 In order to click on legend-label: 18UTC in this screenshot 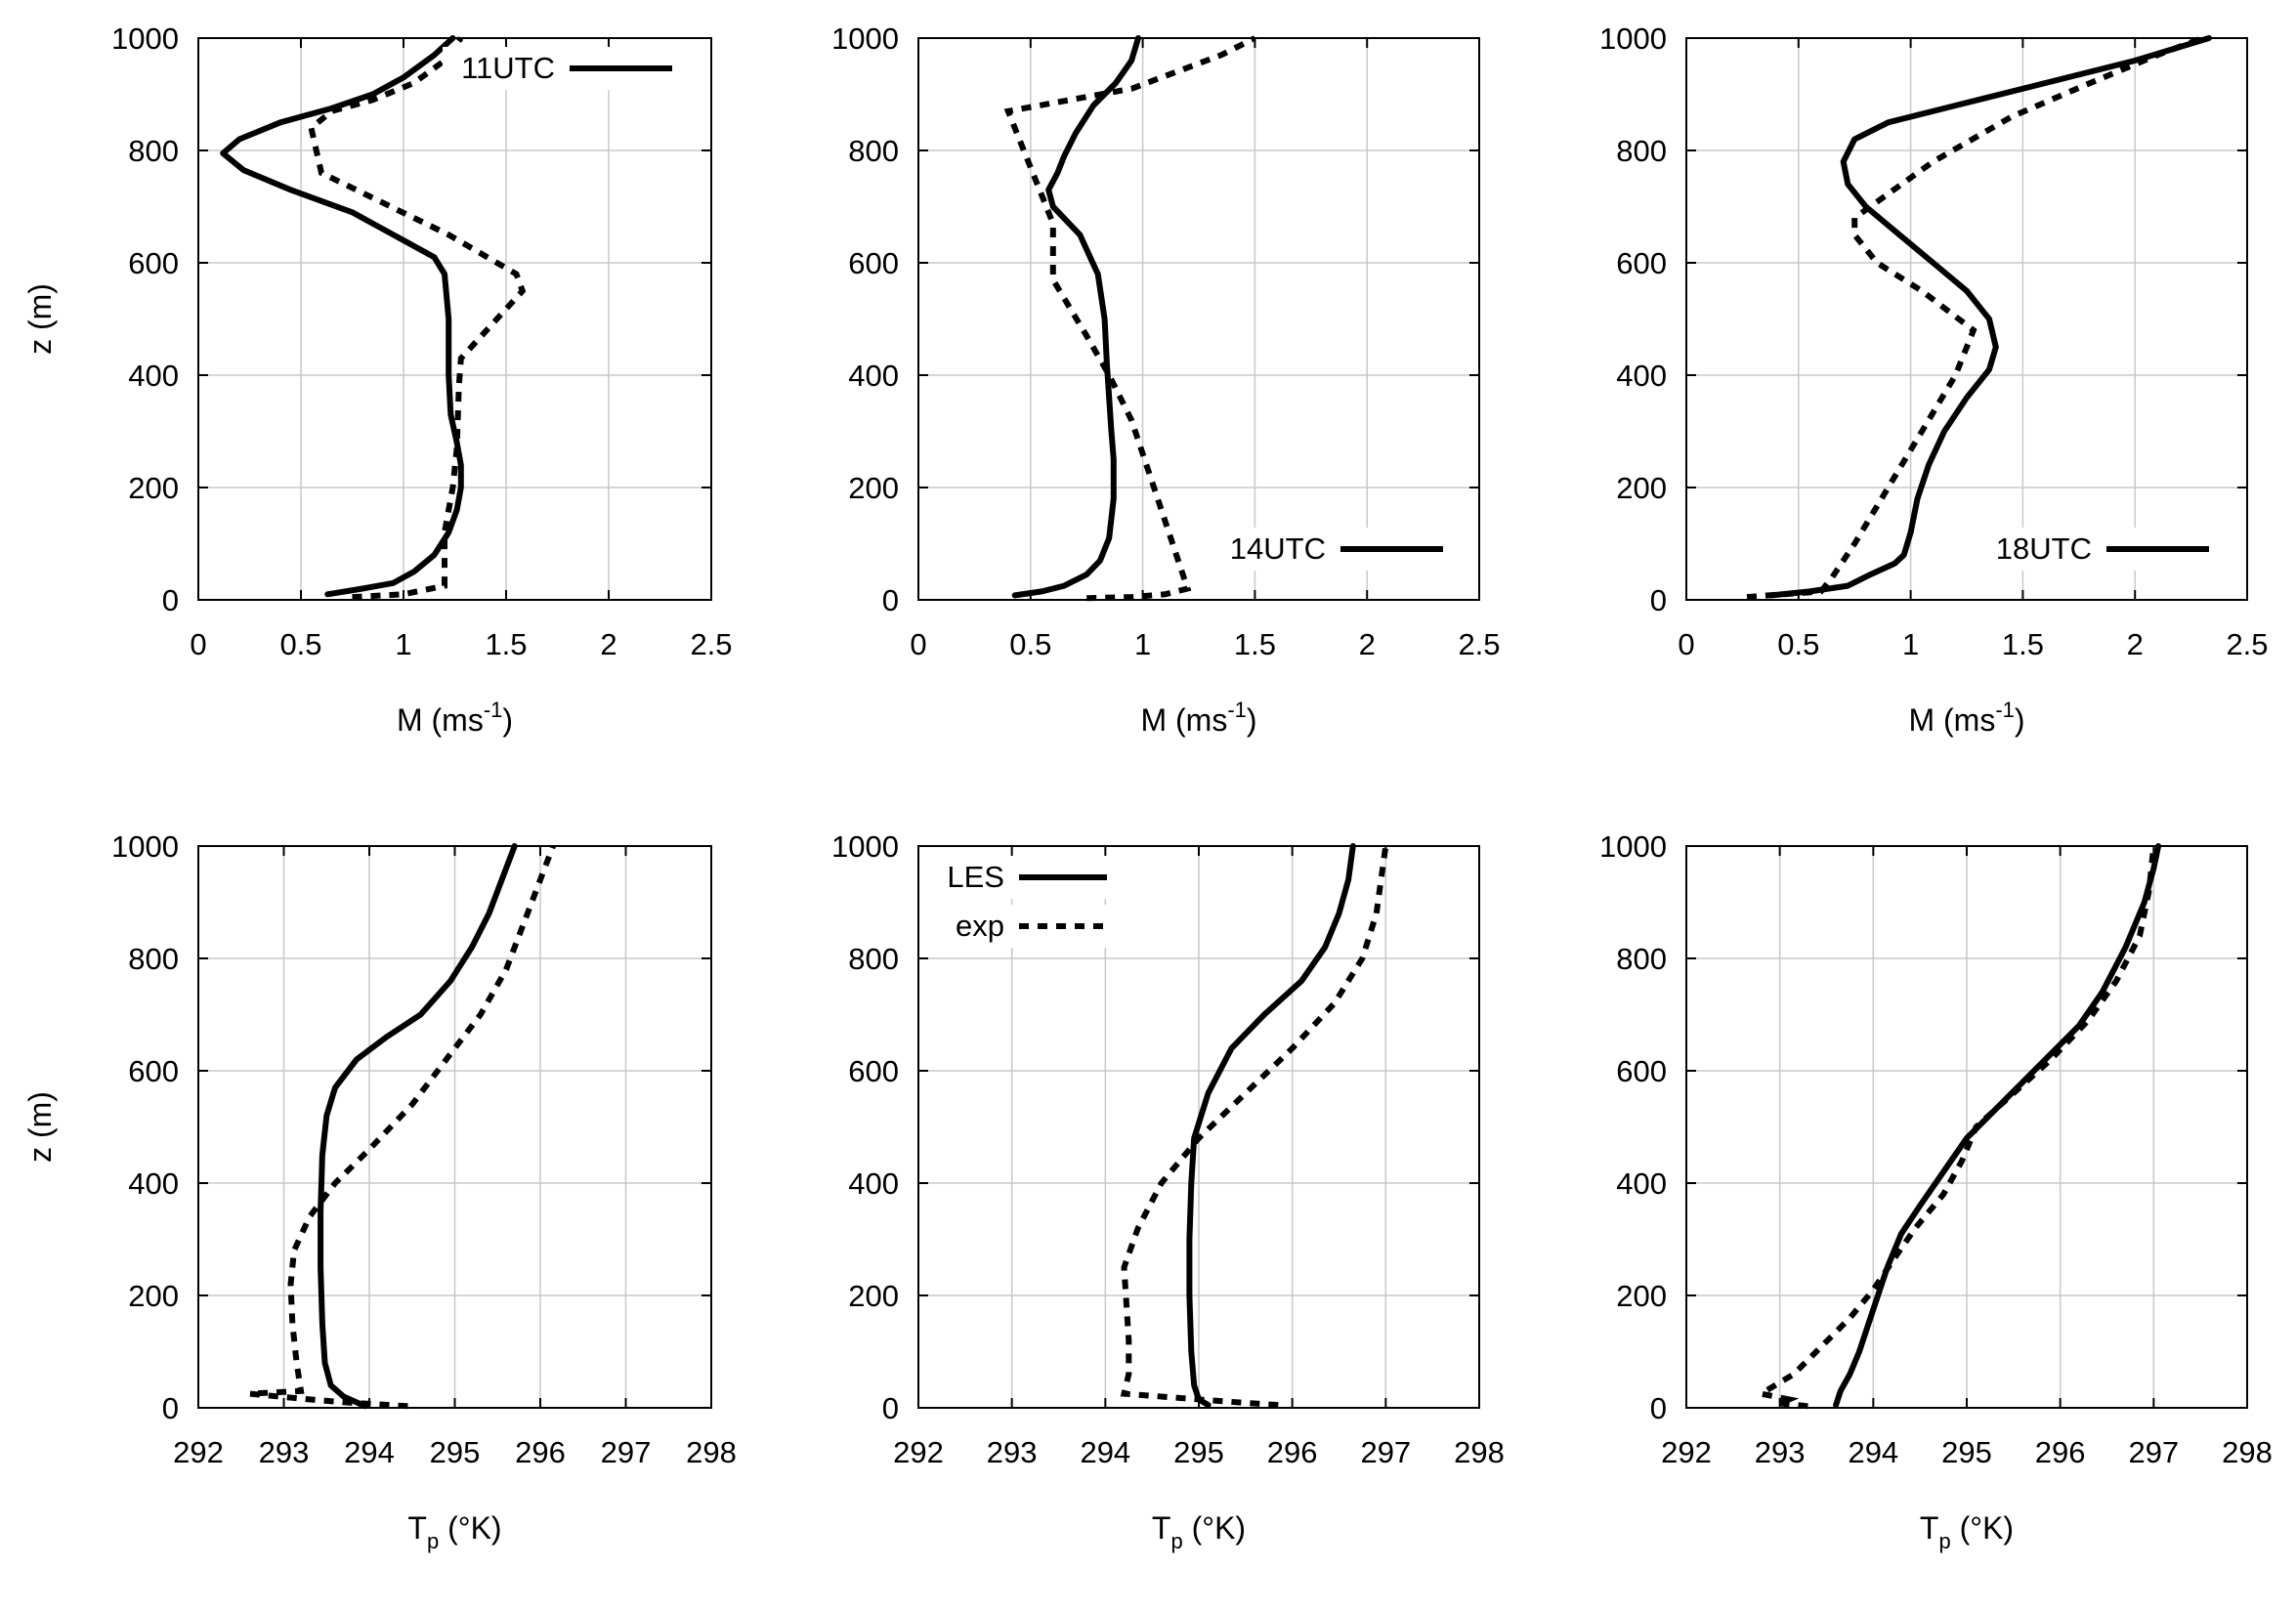, I will do `click(2044, 548)`.